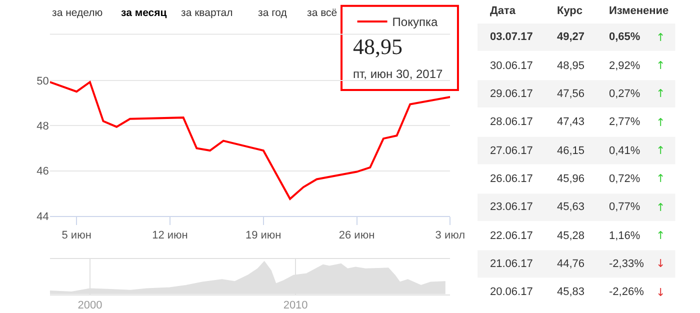 The width and height of the screenshot is (700, 313). What do you see at coordinates (624, 179) in the screenshot?
I see `data-label: 0,72%` at bounding box center [624, 179].